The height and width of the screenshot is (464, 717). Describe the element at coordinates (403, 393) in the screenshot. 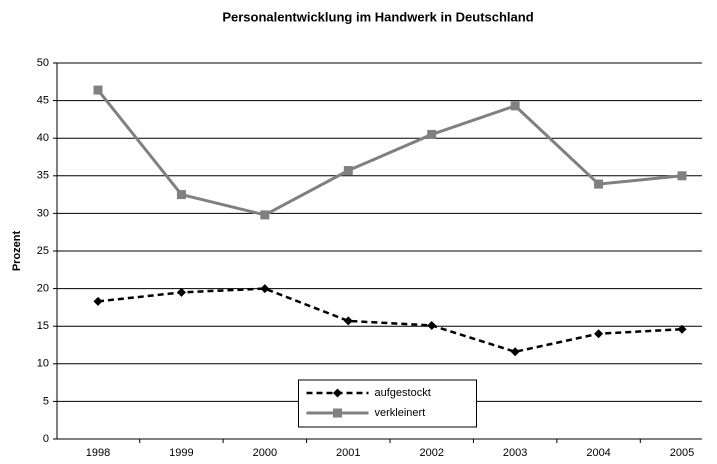

I see `legend-label: aufgestockt` at that location.